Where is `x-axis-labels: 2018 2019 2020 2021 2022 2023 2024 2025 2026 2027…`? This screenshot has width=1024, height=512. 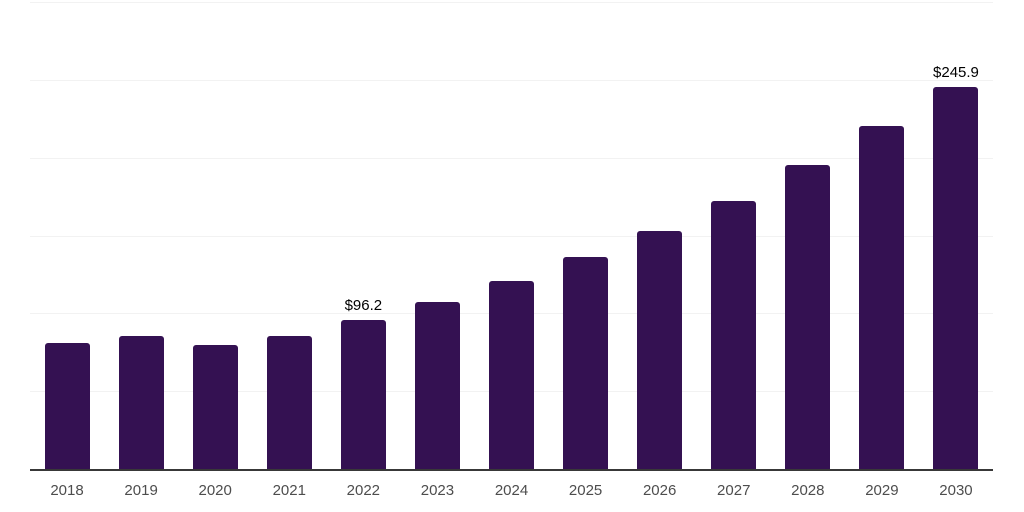
x-axis-labels: 2018 2019 2020 2021 2022 2023 2024 2025 2026 2027… is located at coordinates (511, 491).